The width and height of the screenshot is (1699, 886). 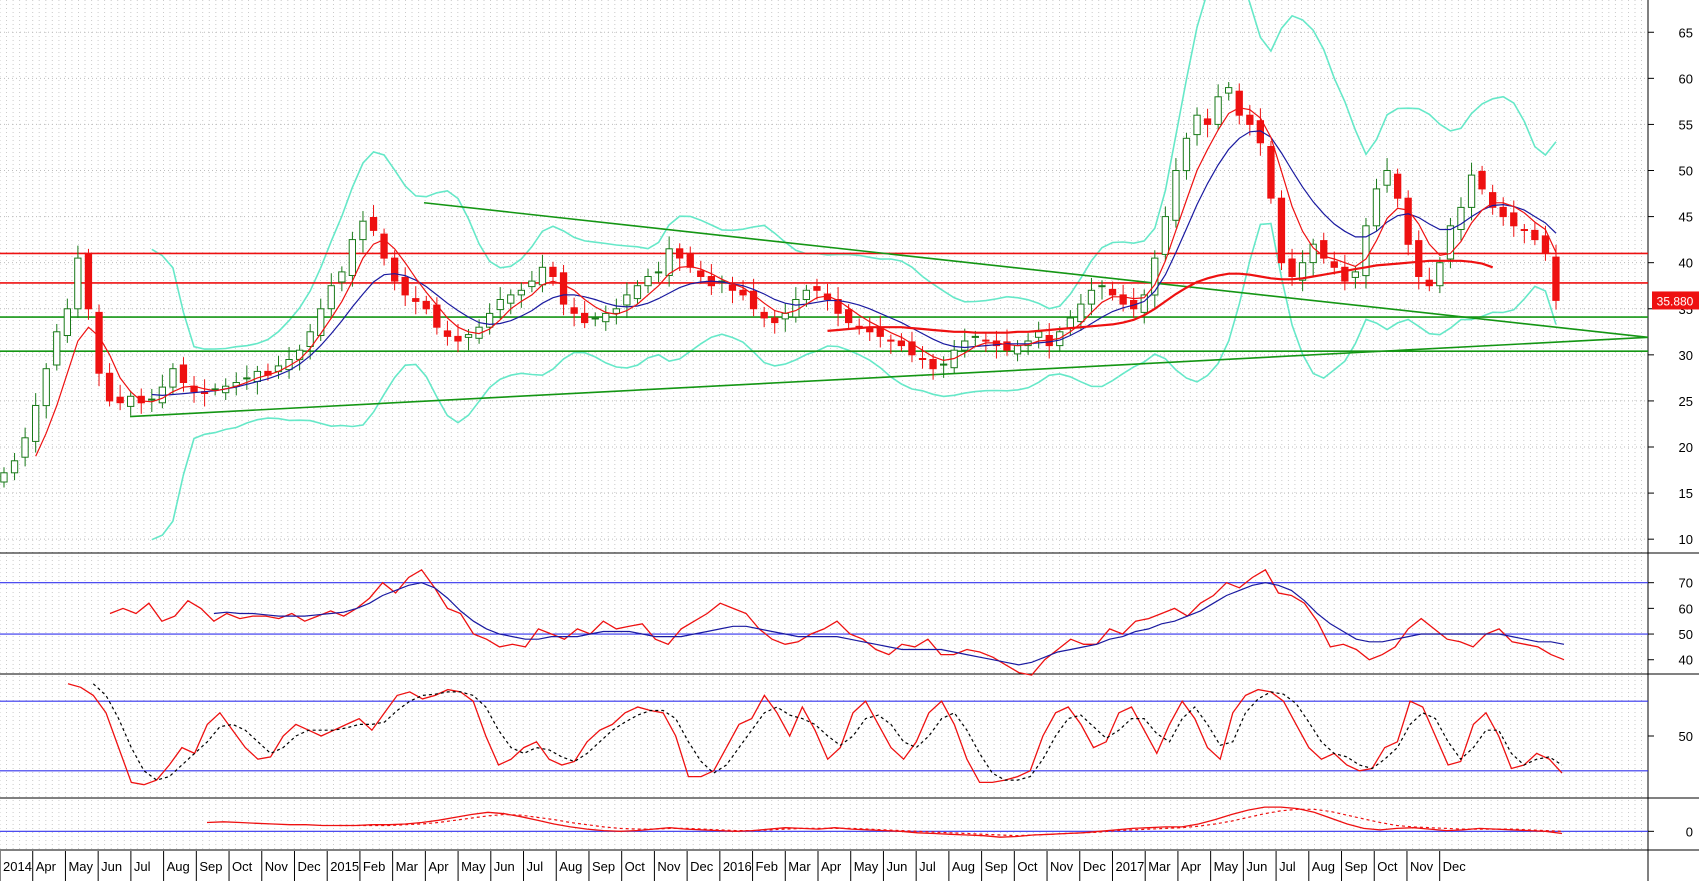 What do you see at coordinates (1422, 866) in the screenshot?
I see `month-label: Nov` at bounding box center [1422, 866].